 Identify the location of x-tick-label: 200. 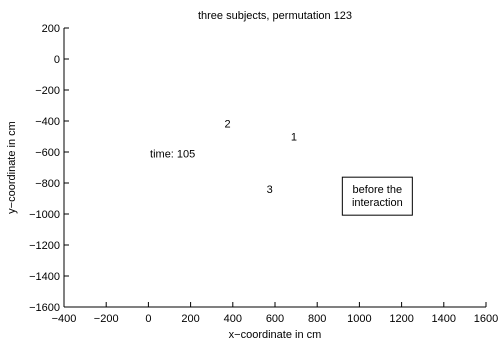
(190, 319).